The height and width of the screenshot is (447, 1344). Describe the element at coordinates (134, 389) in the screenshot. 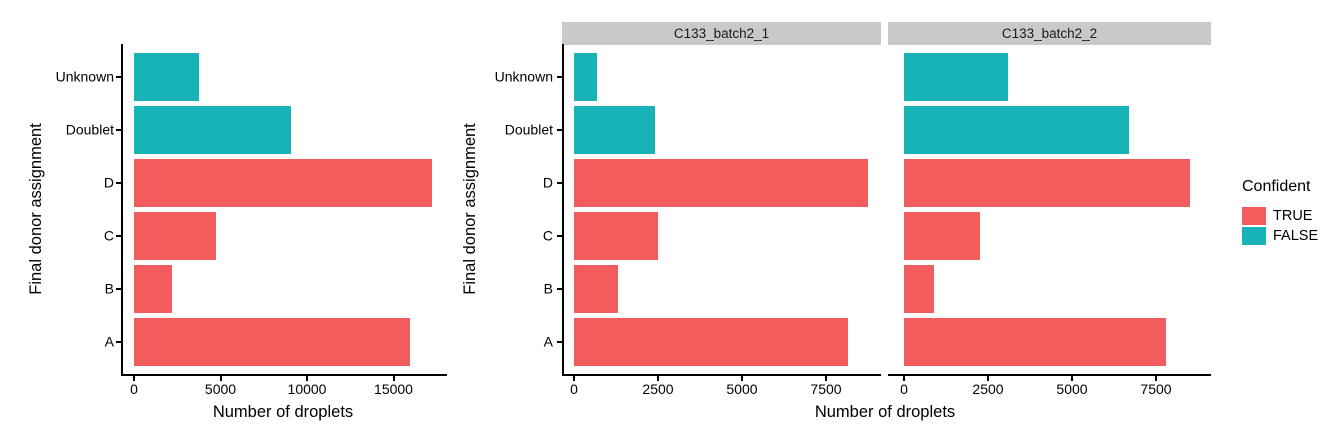

I see `x-tick-label-combined-0: 0` at that location.